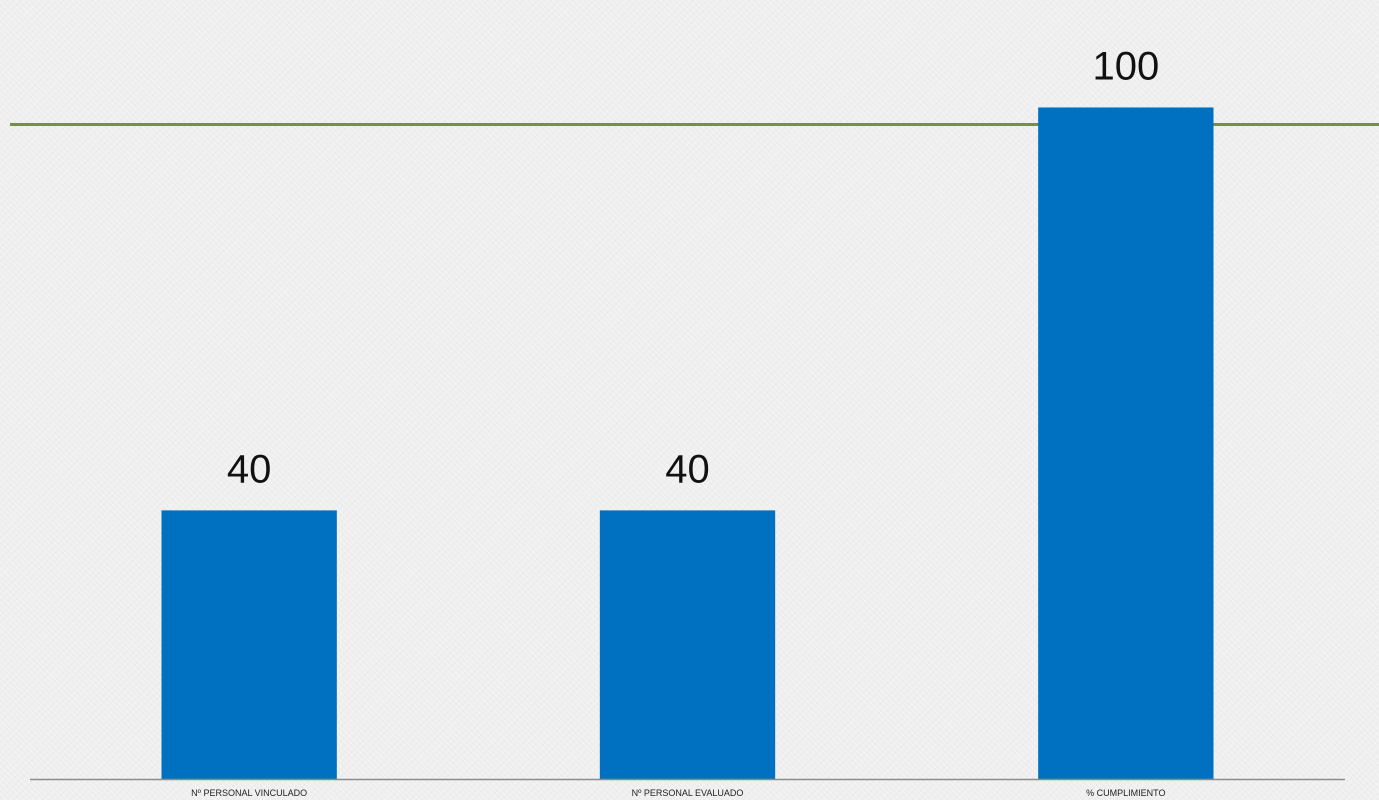 The height and width of the screenshot is (800, 1379). What do you see at coordinates (249, 469) in the screenshot?
I see `data-label-1: 40` at bounding box center [249, 469].